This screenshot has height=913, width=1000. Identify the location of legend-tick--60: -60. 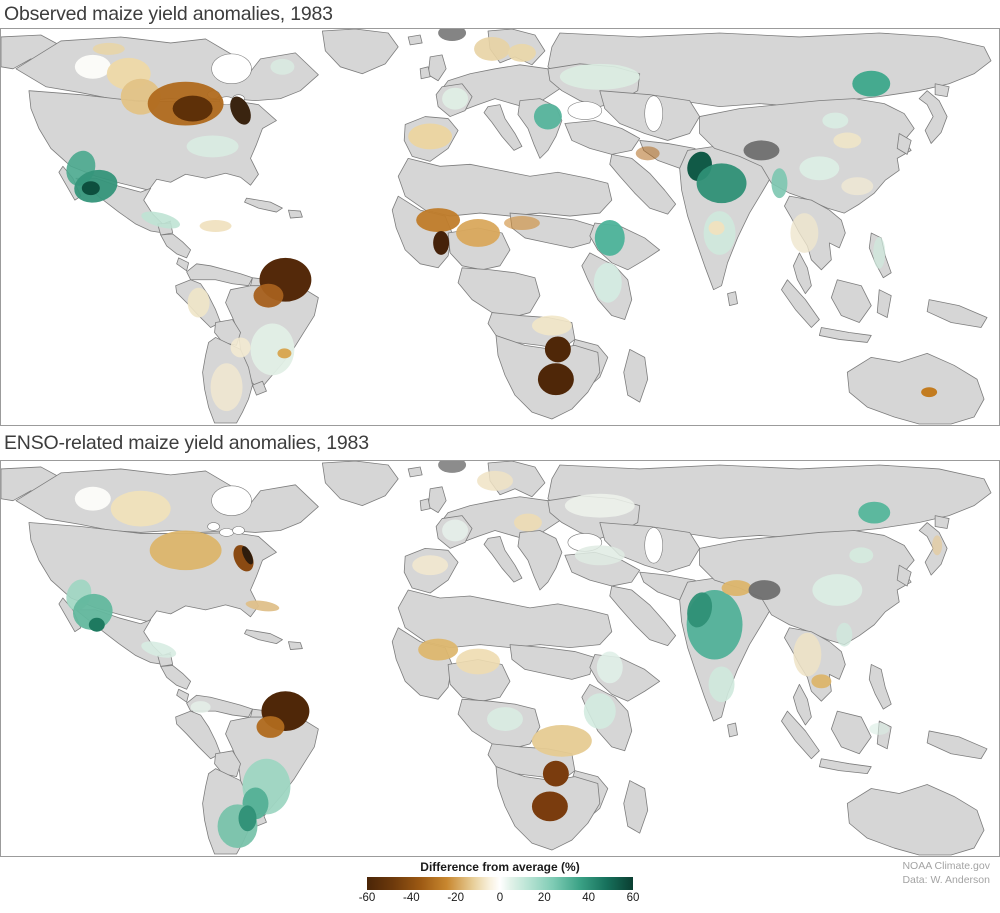
(367, 898).